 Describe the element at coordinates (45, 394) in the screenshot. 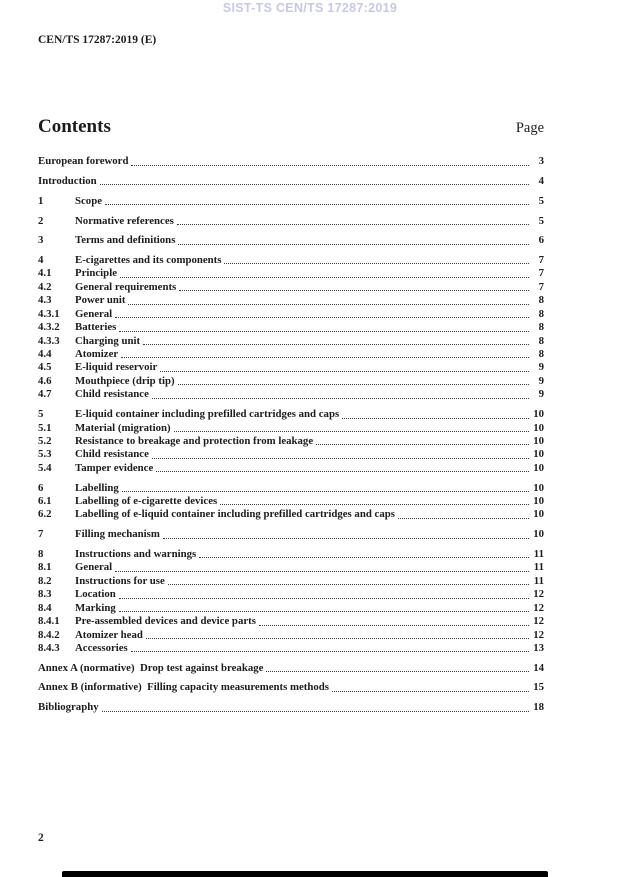

I see `toc-entry-number: 4.7` at that location.